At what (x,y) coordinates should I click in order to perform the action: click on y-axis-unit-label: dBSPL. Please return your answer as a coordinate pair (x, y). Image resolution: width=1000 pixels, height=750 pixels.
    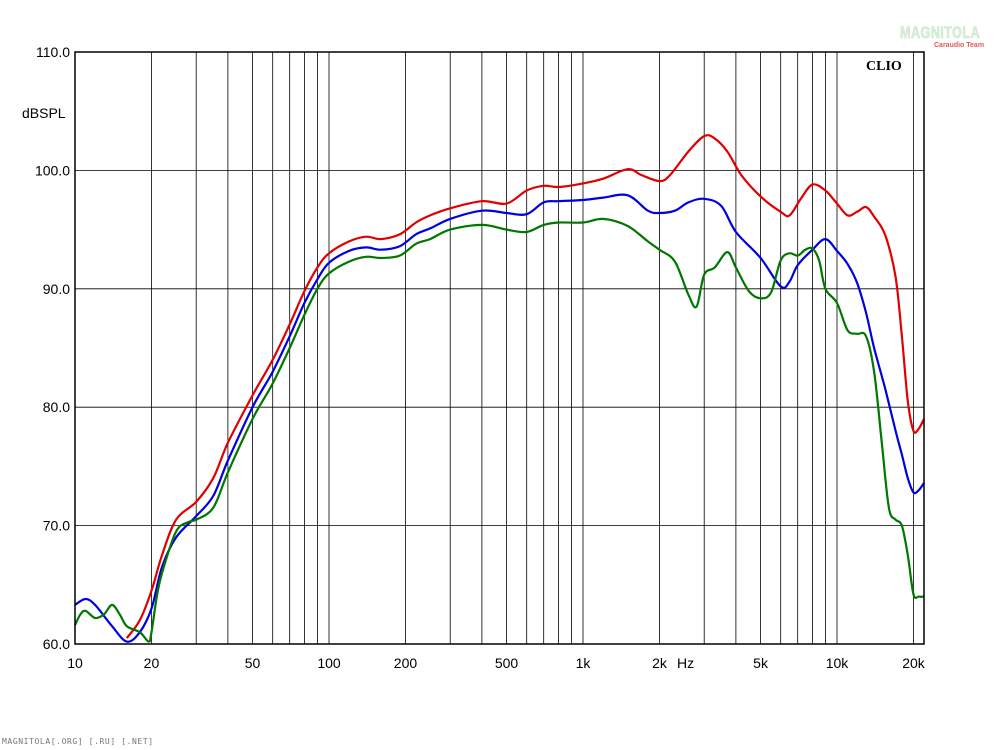
    Looking at the image, I should click on (44, 113).